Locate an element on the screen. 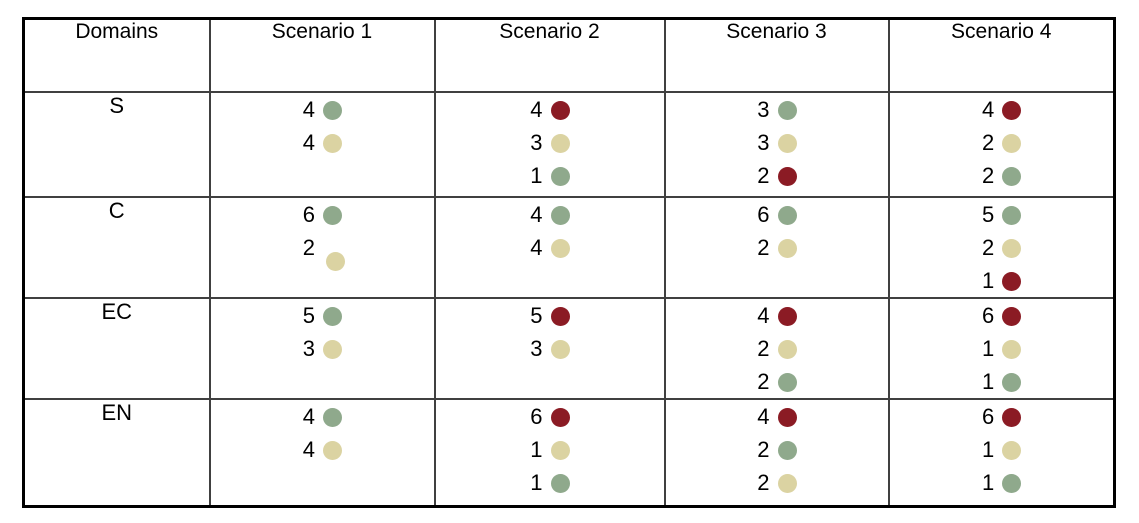  column-header-scenario-2: Scenario 2 is located at coordinates (549, 55).